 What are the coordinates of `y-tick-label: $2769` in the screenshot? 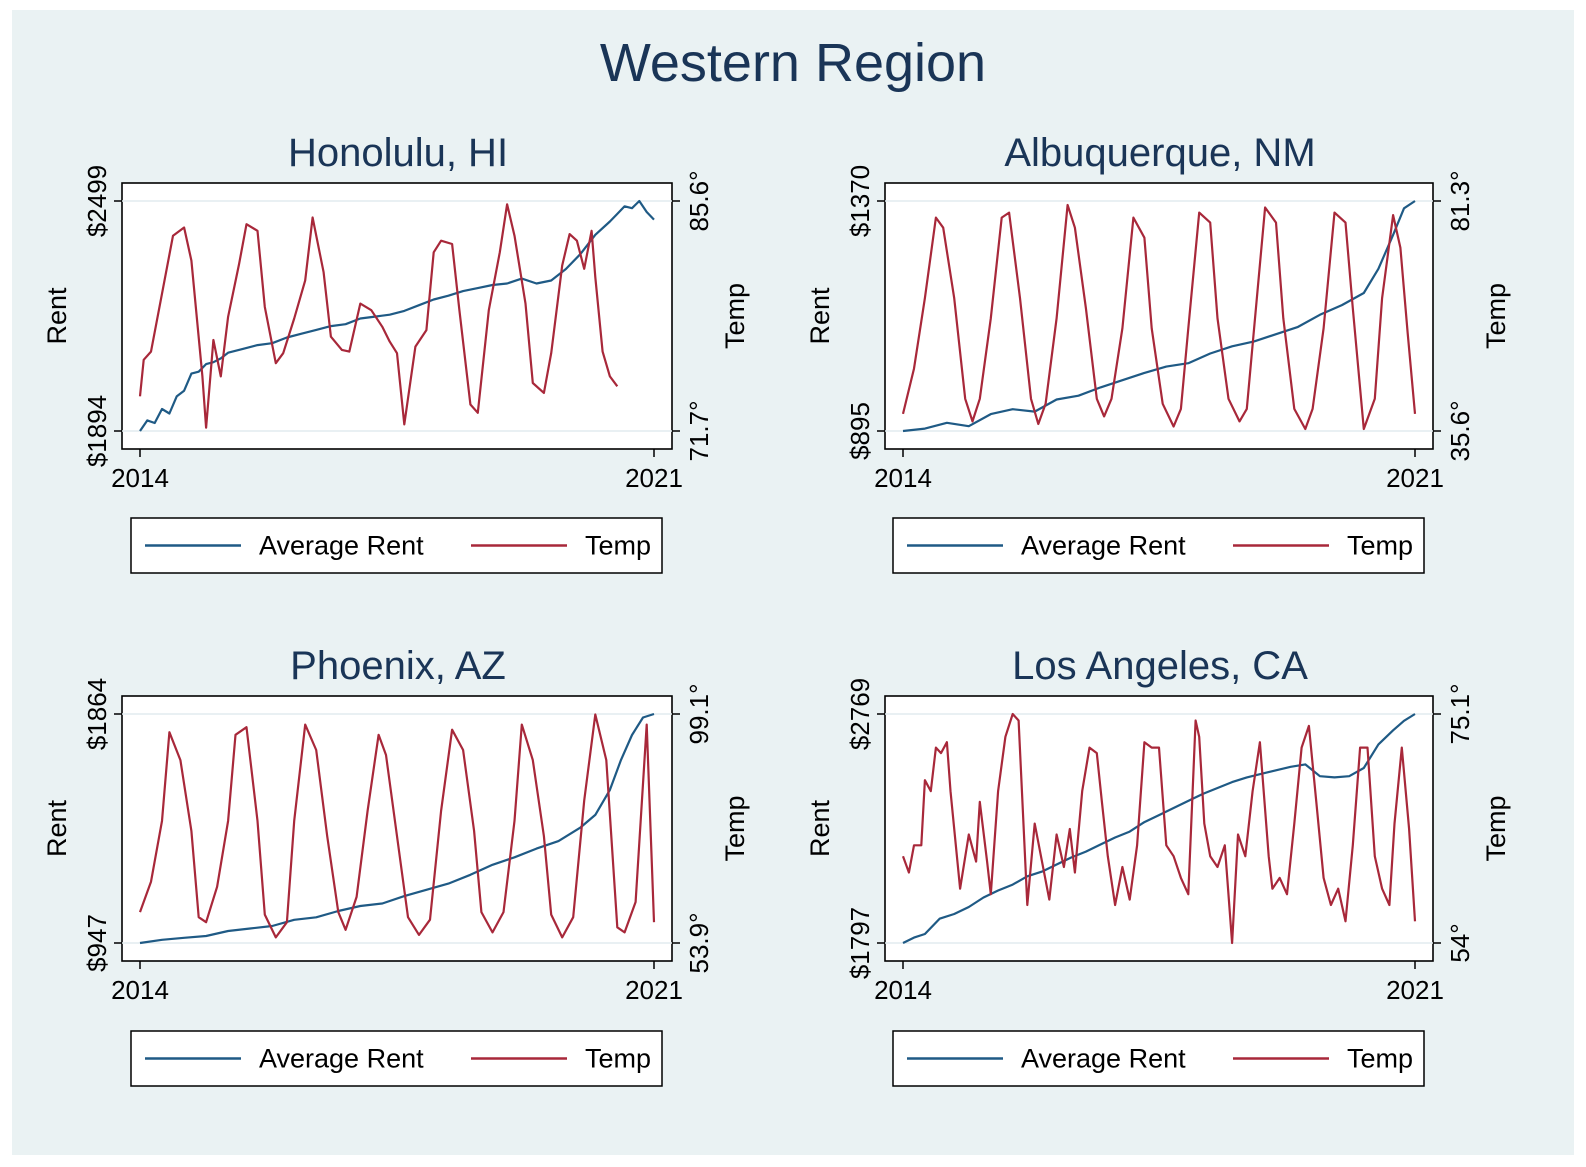 It's located at (860, 714).